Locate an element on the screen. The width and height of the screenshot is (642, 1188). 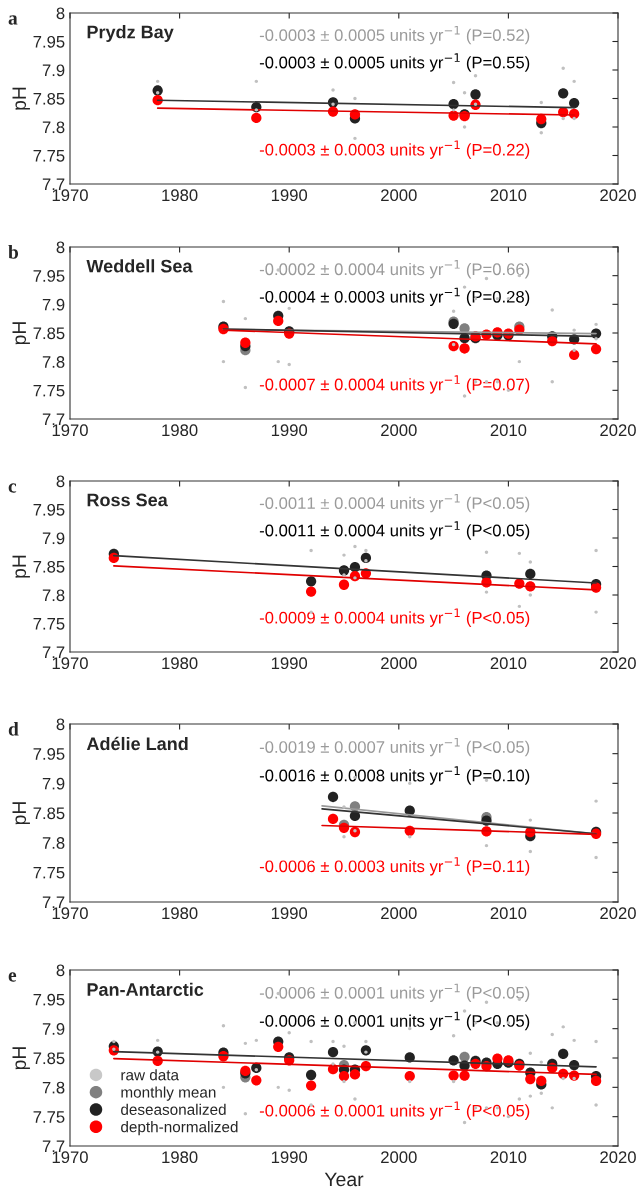
annotation: -0.0006 ± 0.0001 units yr$^{−1}$ (P<0.05) is located at coordinates (394, 992).